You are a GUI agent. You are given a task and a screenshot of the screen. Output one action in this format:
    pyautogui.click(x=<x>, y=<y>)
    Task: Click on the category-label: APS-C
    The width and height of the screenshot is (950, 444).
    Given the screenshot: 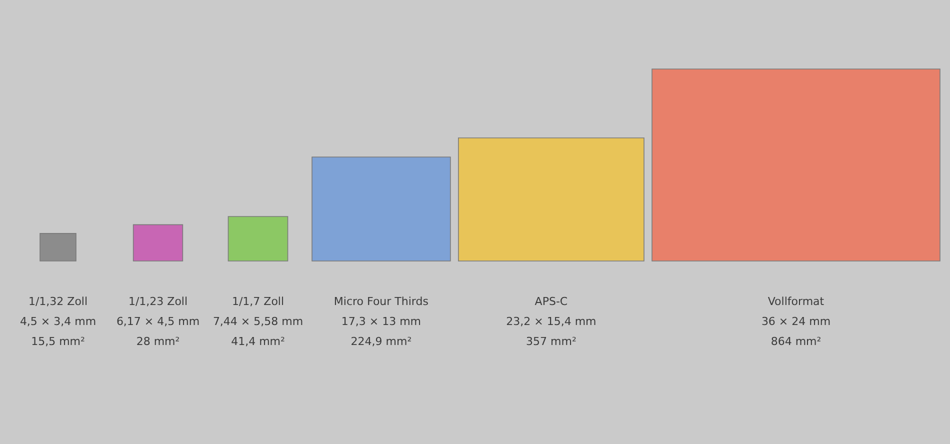 What is the action you would take?
    pyautogui.click(x=551, y=301)
    